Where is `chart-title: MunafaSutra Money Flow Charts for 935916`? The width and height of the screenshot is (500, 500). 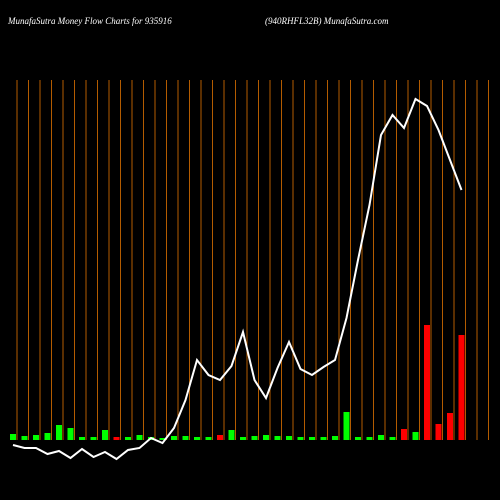
chart-title: MunafaSutra Money Flow Charts for 935916 is located at coordinates (89, 21).